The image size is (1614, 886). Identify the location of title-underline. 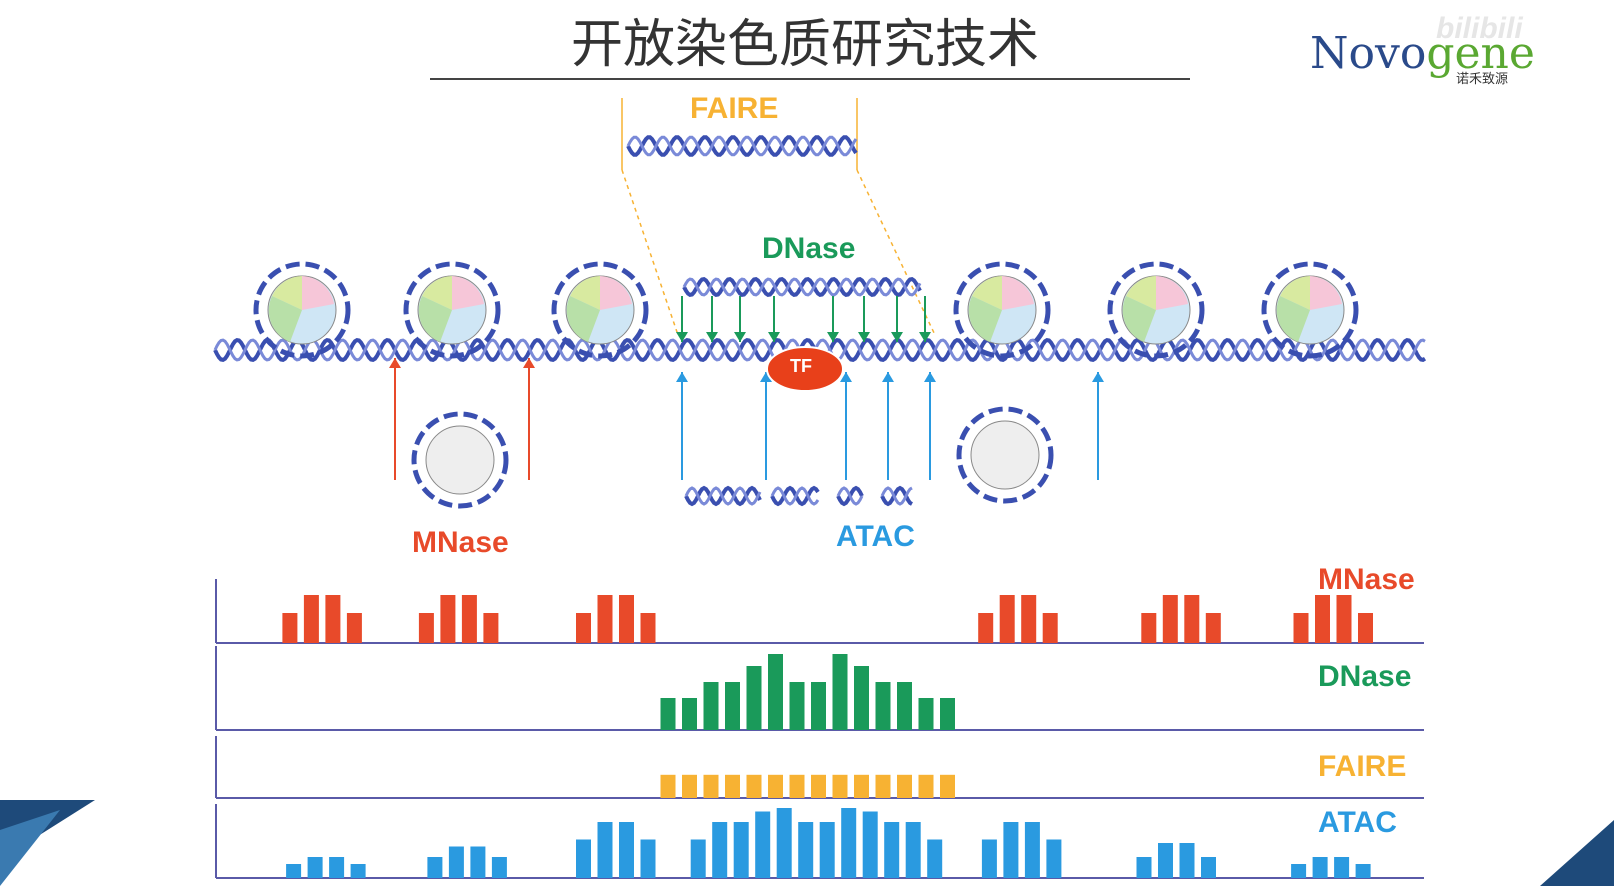
(810, 79).